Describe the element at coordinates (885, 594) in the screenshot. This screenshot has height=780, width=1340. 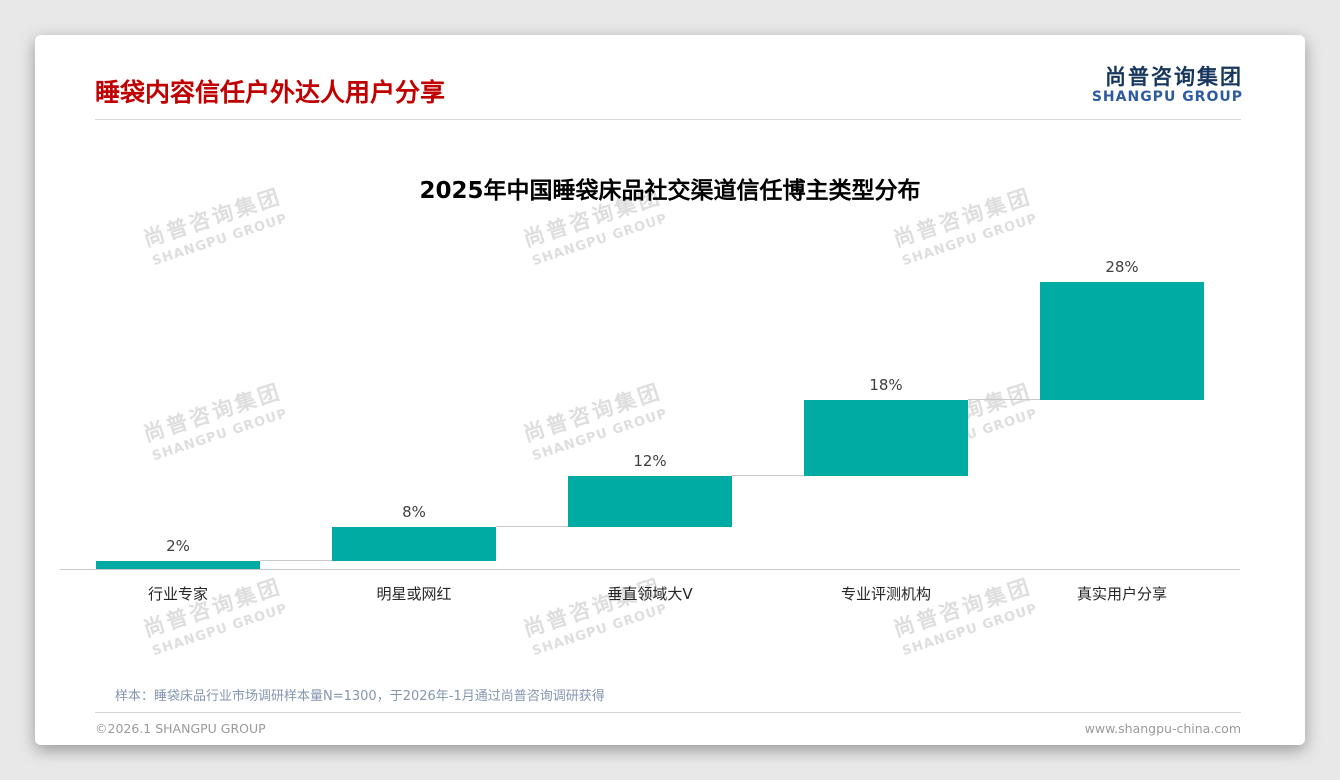
I see `category-label: 专业评测机构` at that location.